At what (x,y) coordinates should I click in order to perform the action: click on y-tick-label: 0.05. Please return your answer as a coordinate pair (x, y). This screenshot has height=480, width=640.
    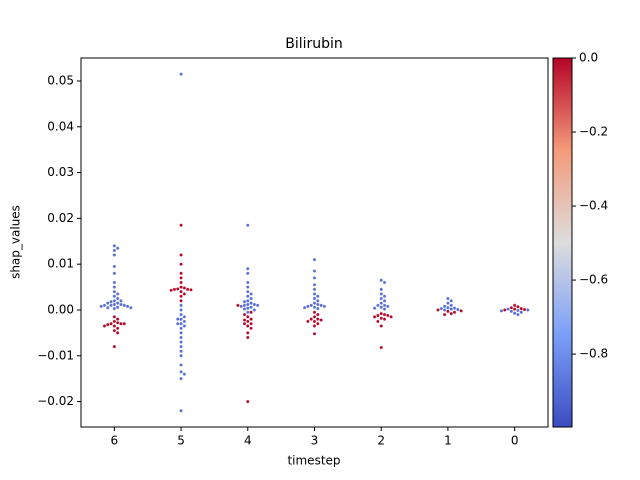
    Looking at the image, I should click on (60, 80).